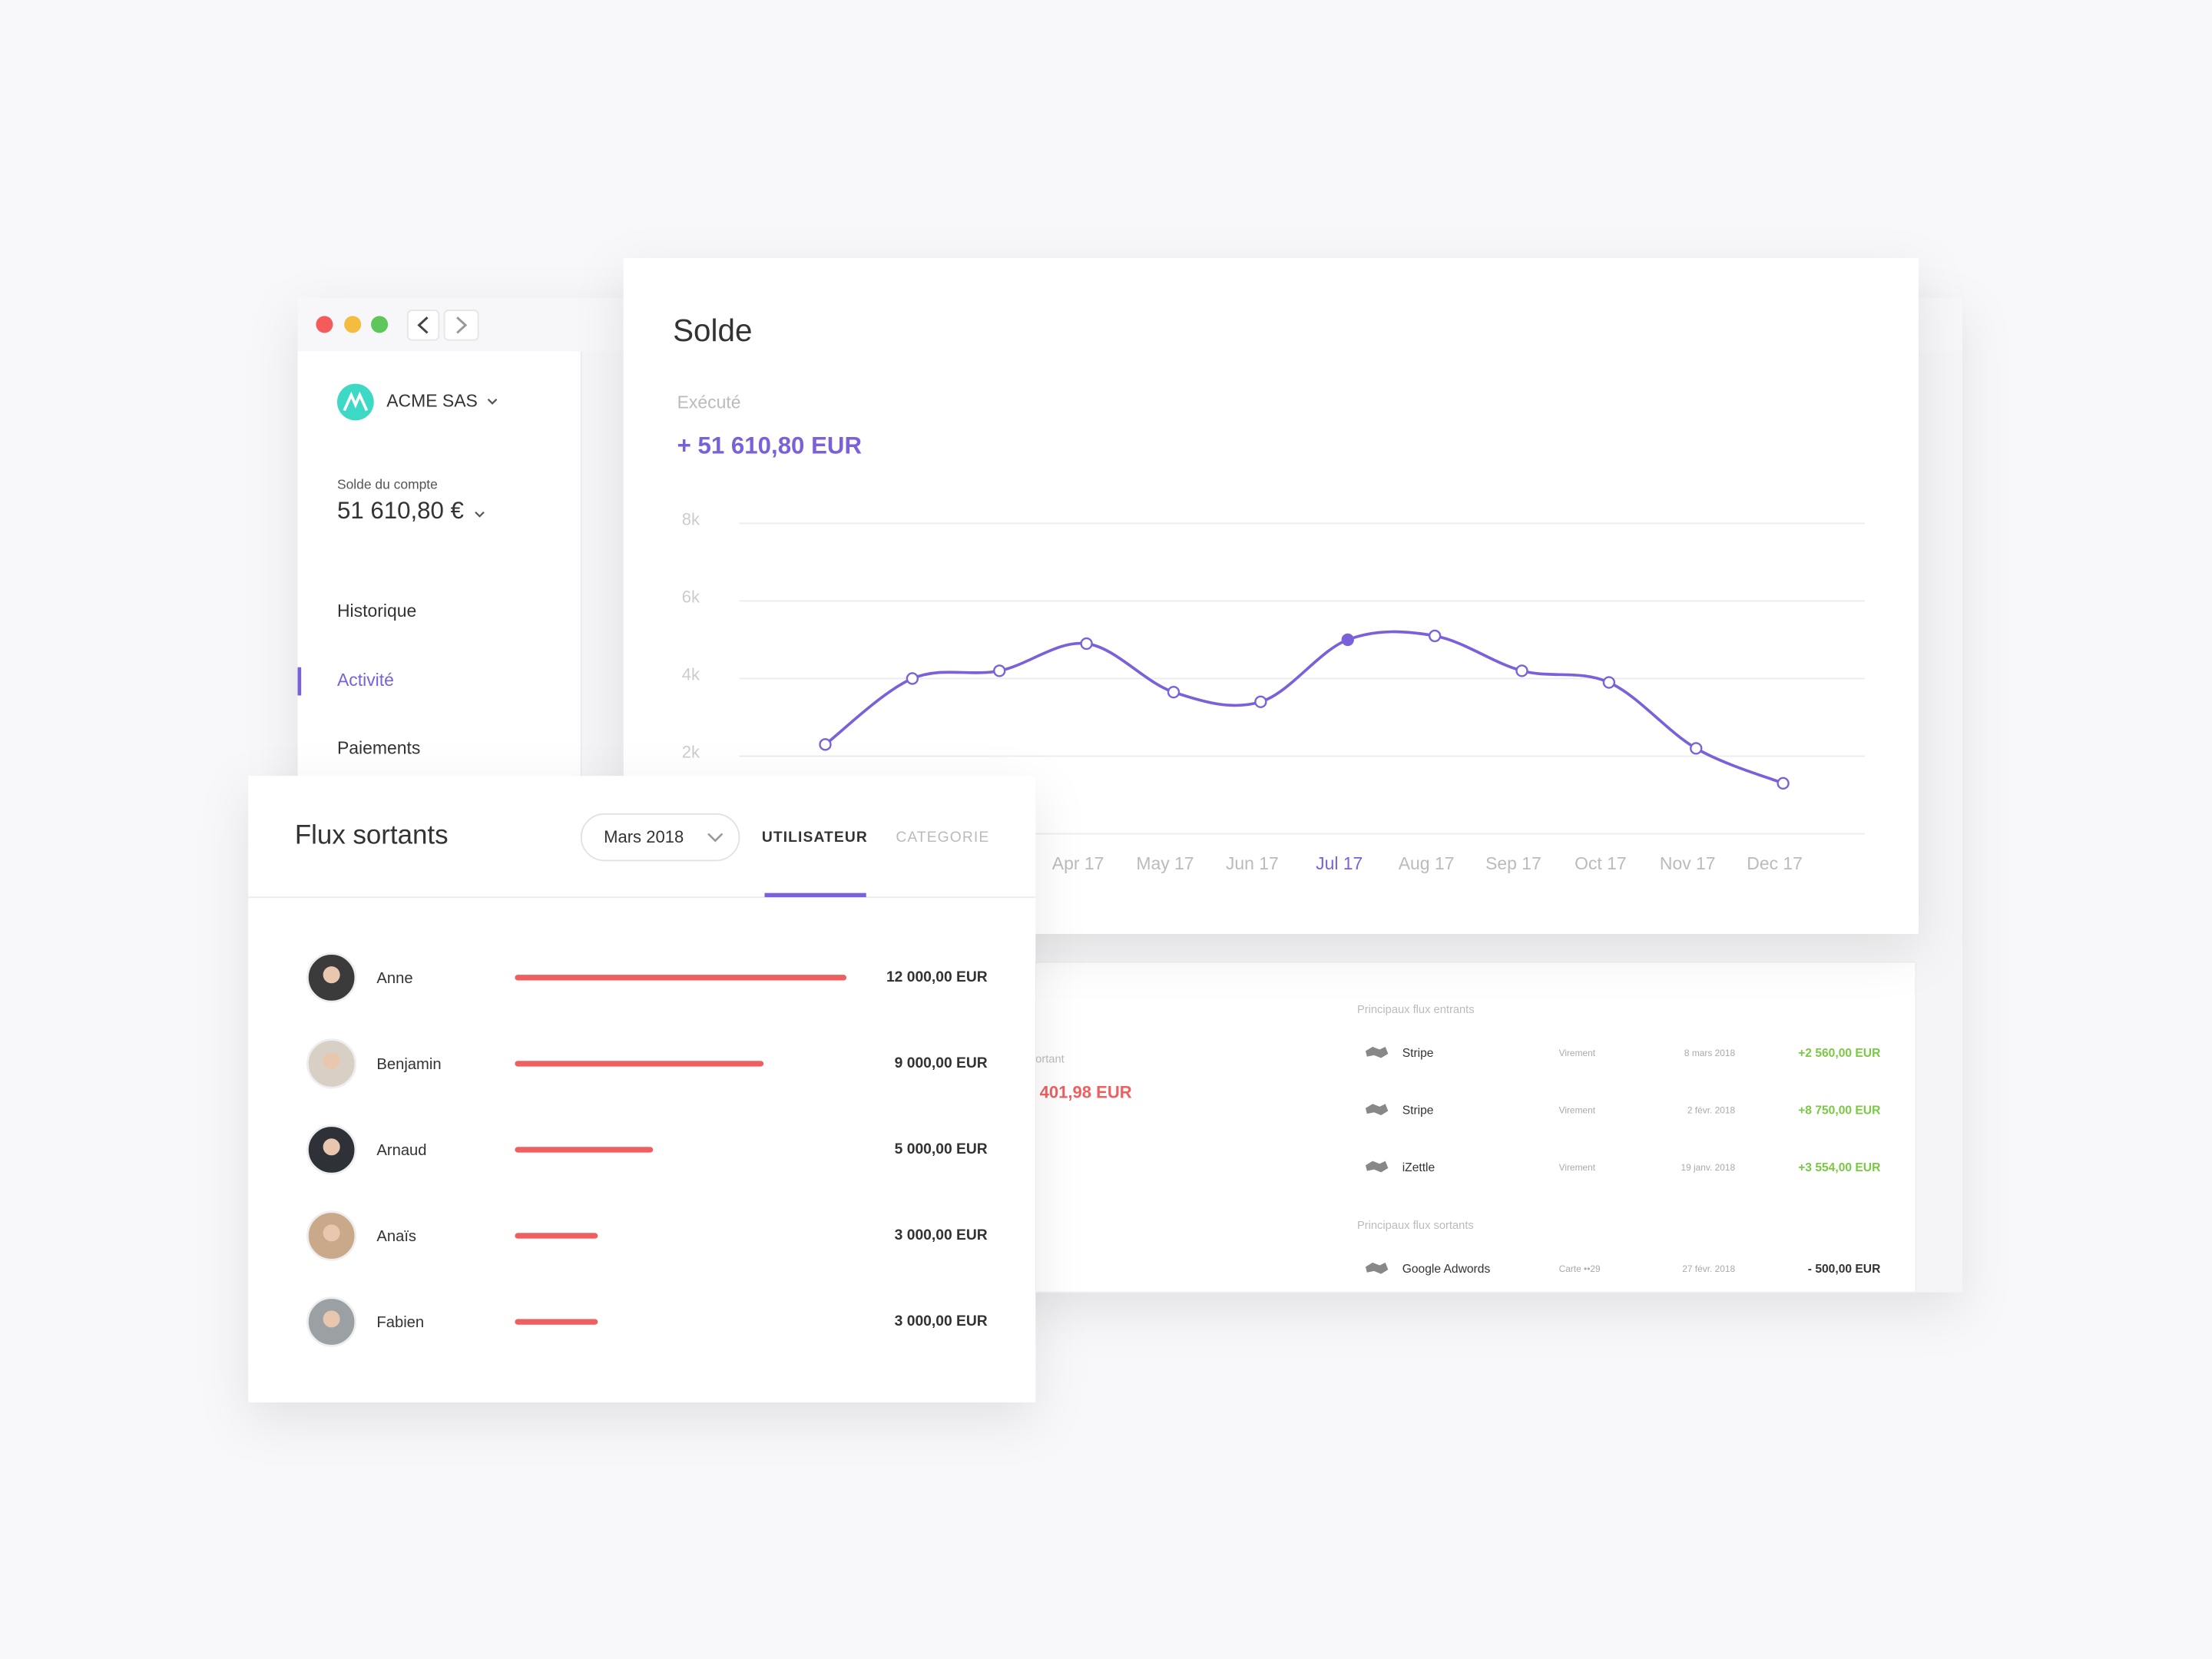 This screenshot has height=1659, width=2212. Describe the element at coordinates (356, 401) in the screenshot. I see `logo-glyph` at that location.